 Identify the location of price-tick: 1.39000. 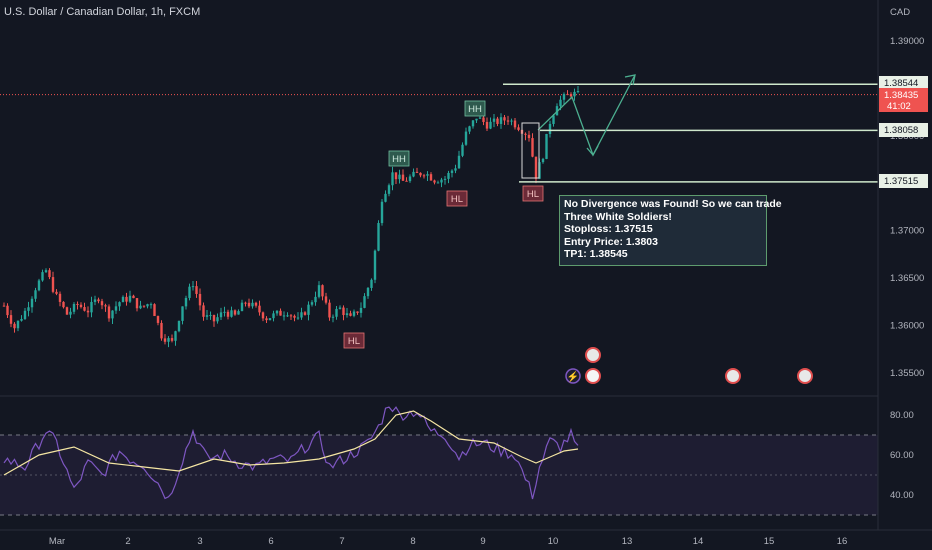
(907, 41).